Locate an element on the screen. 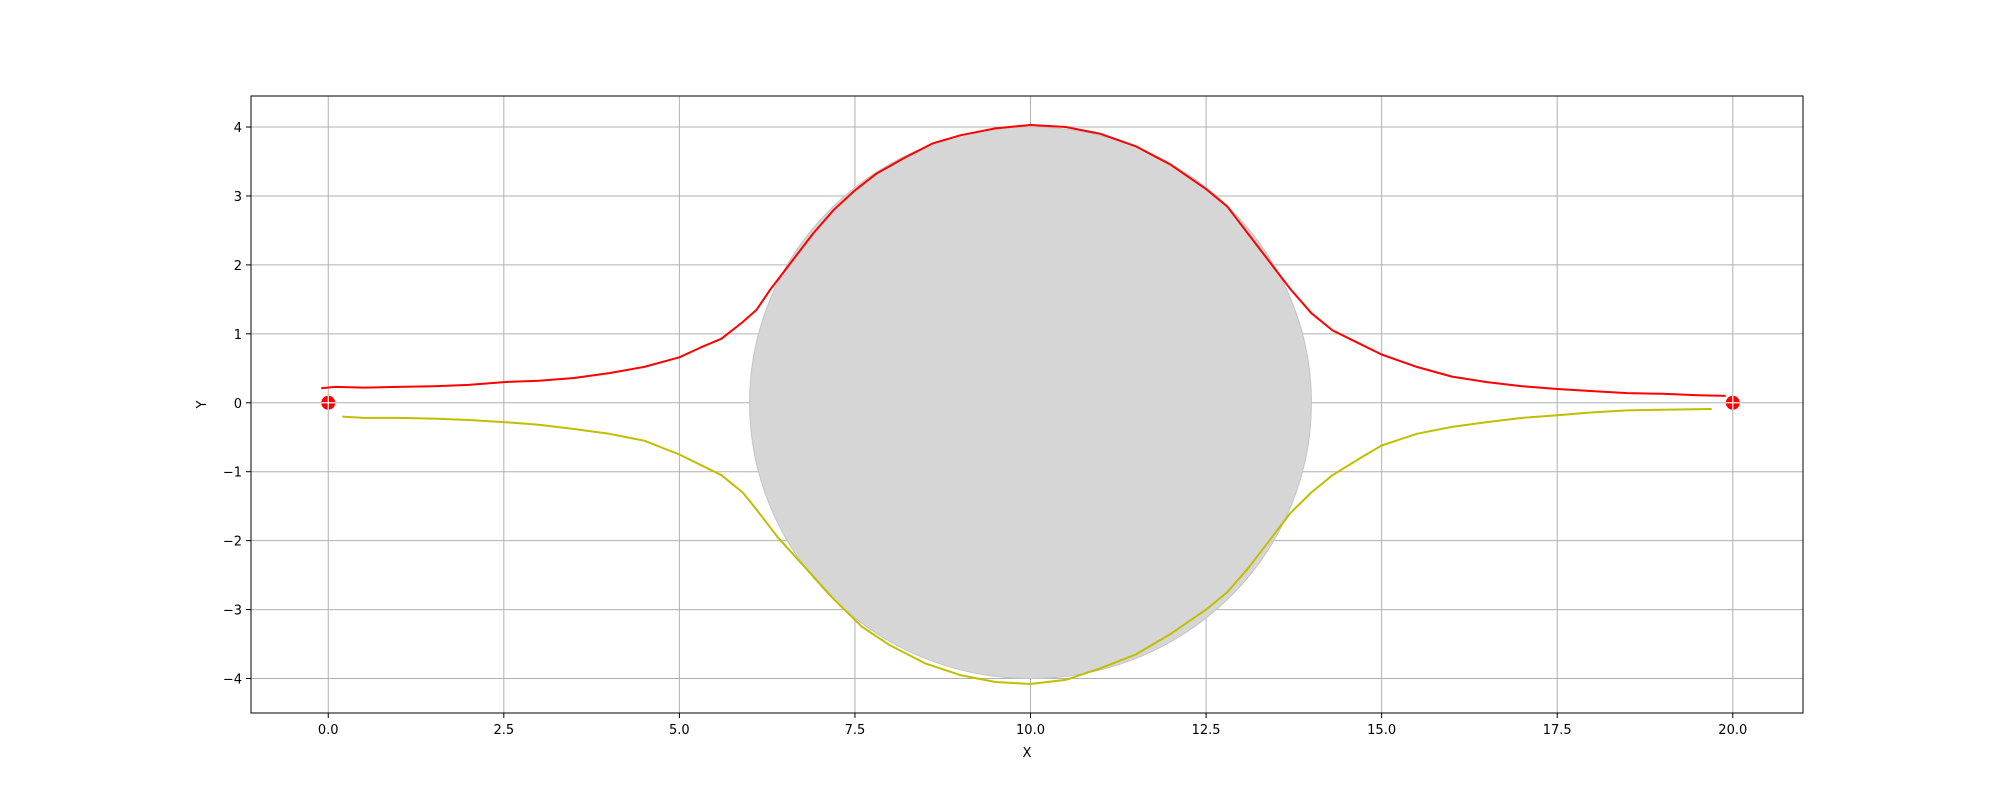  y-tick-label: −3 is located at coordinates (232, 611).